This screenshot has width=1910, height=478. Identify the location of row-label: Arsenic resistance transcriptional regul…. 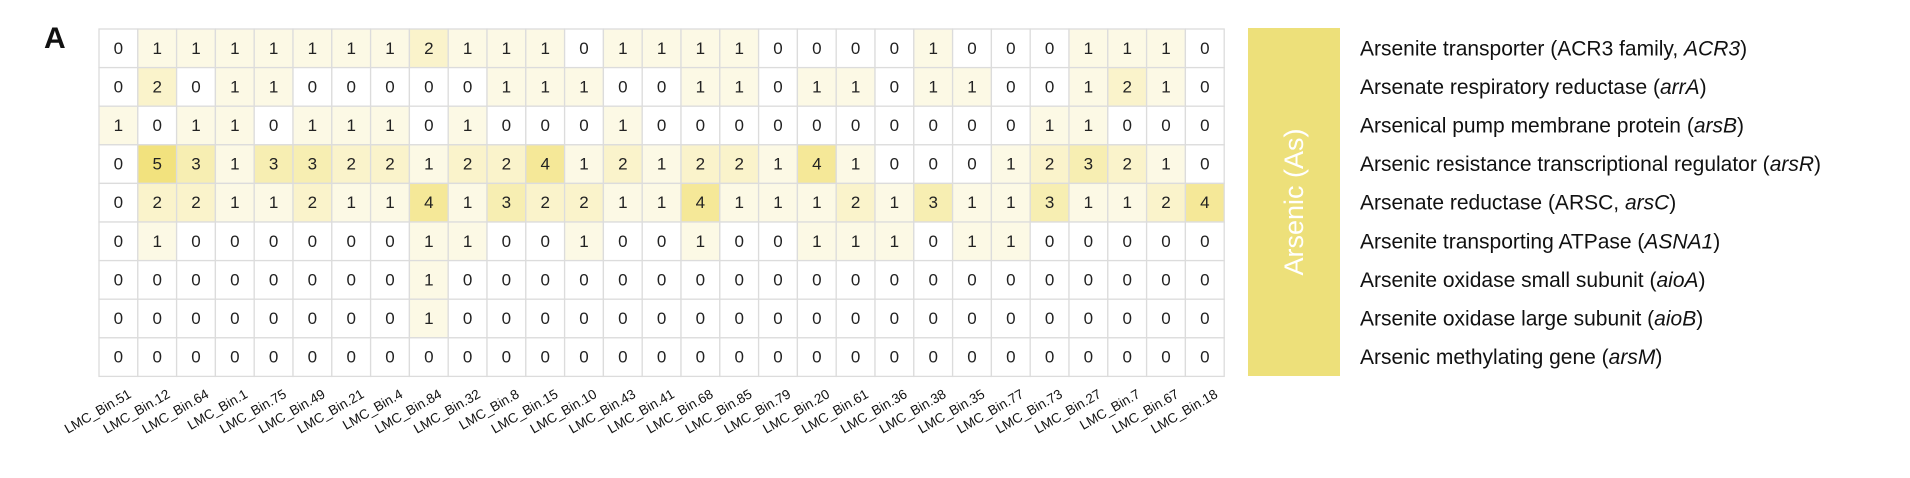
(1590, 164).